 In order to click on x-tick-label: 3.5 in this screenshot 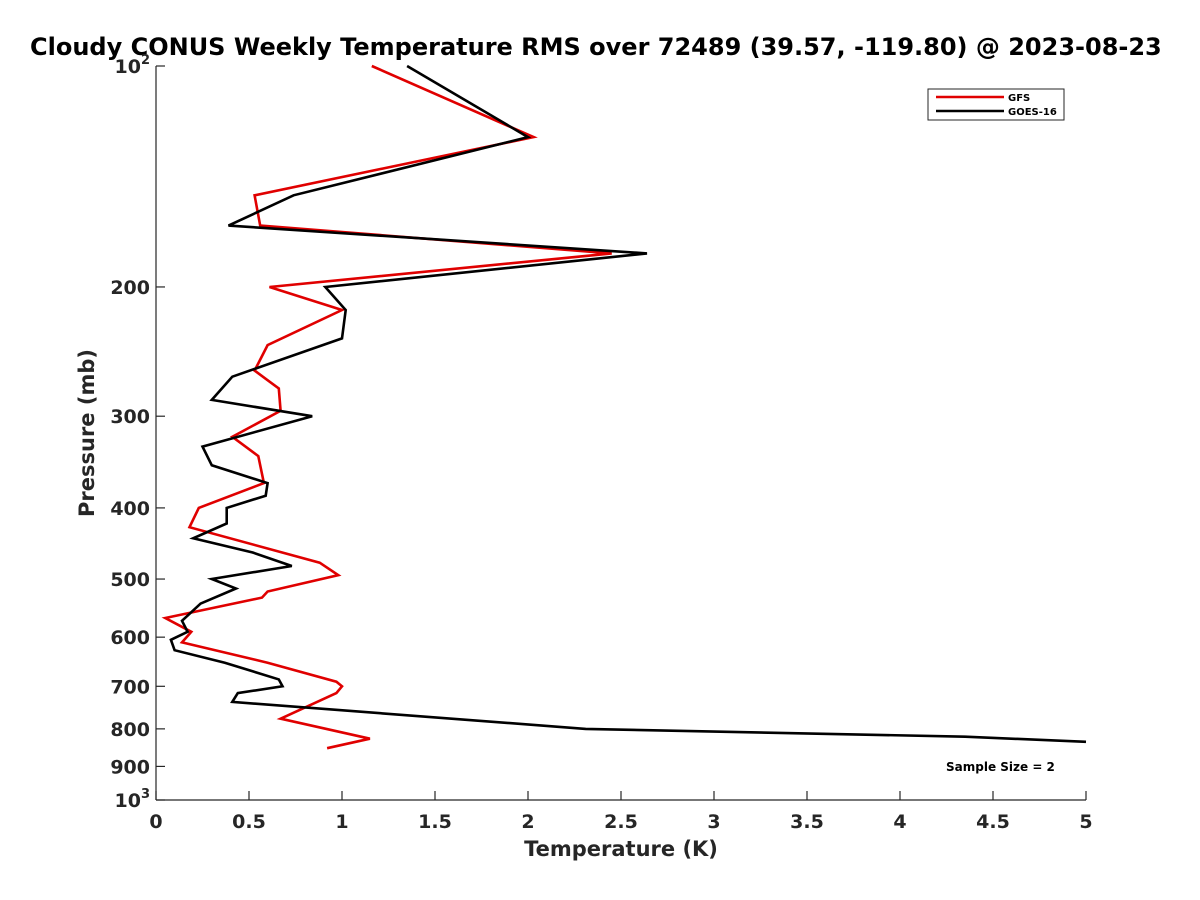, I will do `click(807, 822)`.